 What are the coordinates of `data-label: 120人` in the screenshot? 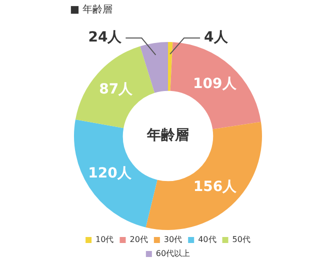 It's located at (110, 174).